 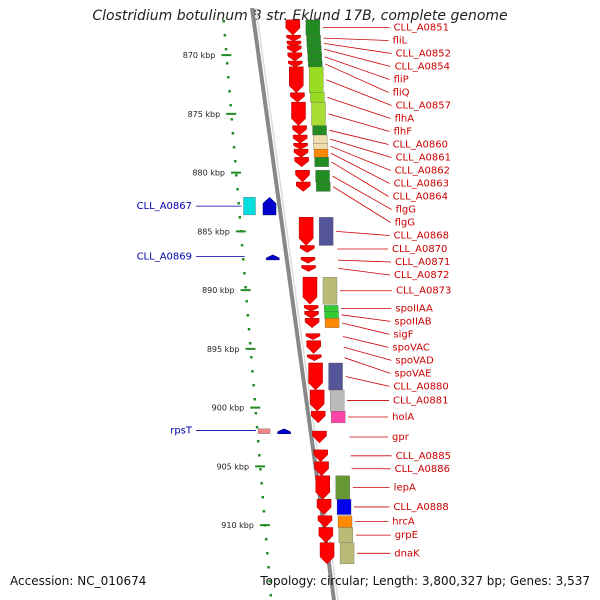 What do you see at coordinates (422, 67) in the screenshot?
I see `gene-label: CLL_A0854` at bounding box center [422, 67].